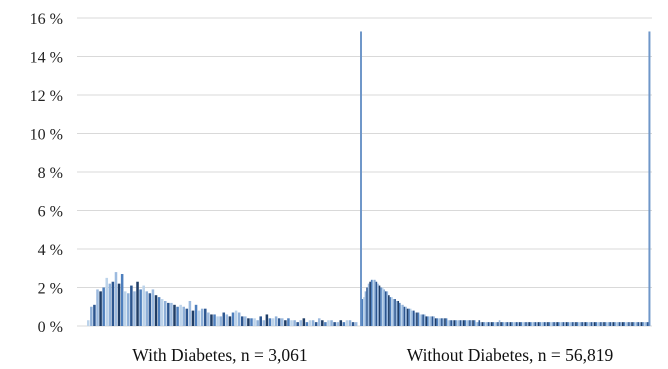 This screenshot has width=668, height=369. What do you see at coordinates (50, 173) in the screenshot?
I see `y-tick-label: 8 %` at bounding box center [50, 173].